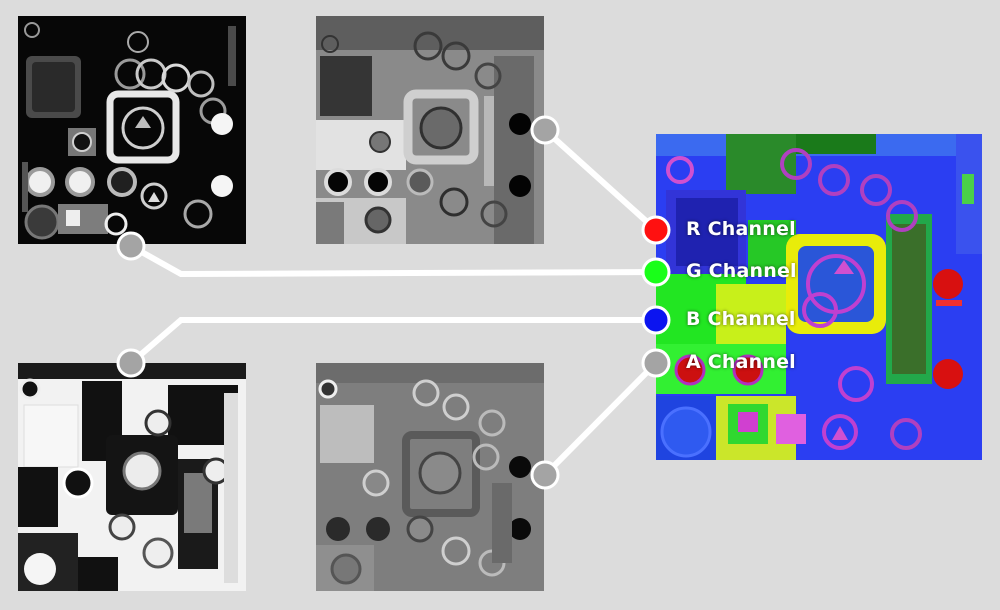 The width and height of the screenshot is (1000, 610). What do you see at coordinates (545, 475) in the screenshot?
I see `connector-dot-a-source` at bounding box center [545, 475].